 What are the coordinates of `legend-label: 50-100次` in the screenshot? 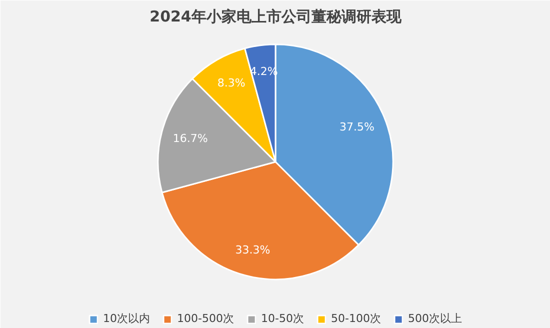 It's located at (355, 318).